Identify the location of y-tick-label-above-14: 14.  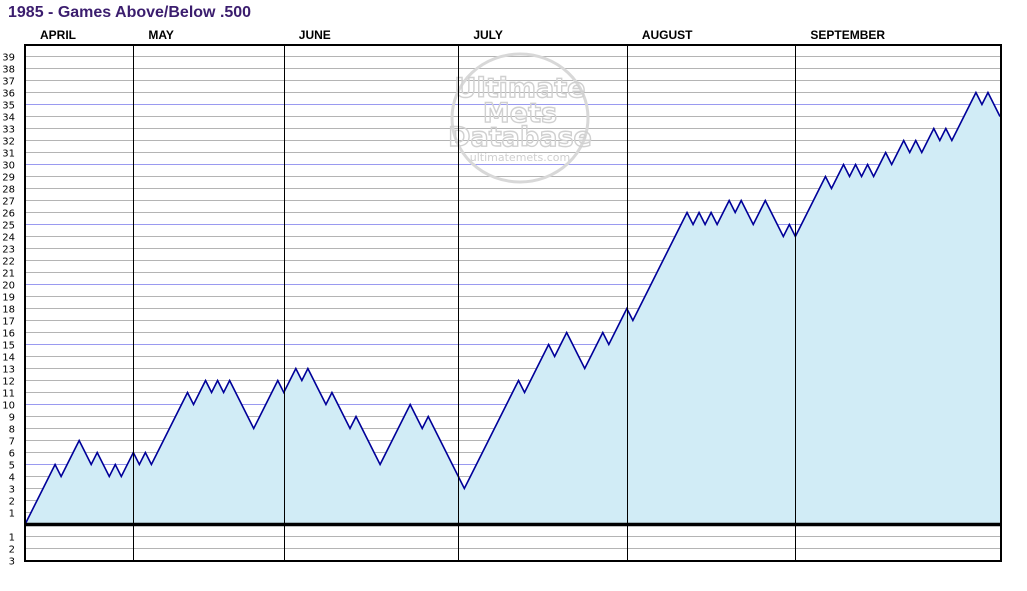
(8, 358).